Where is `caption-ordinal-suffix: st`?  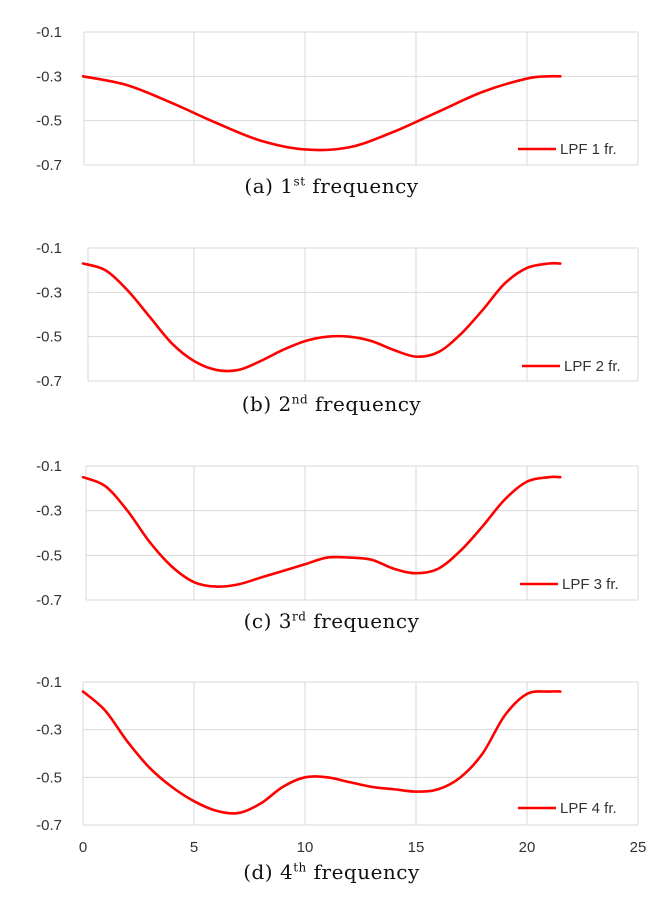
caption-ordinal-suffix: st is located at coordinates (299, 181).